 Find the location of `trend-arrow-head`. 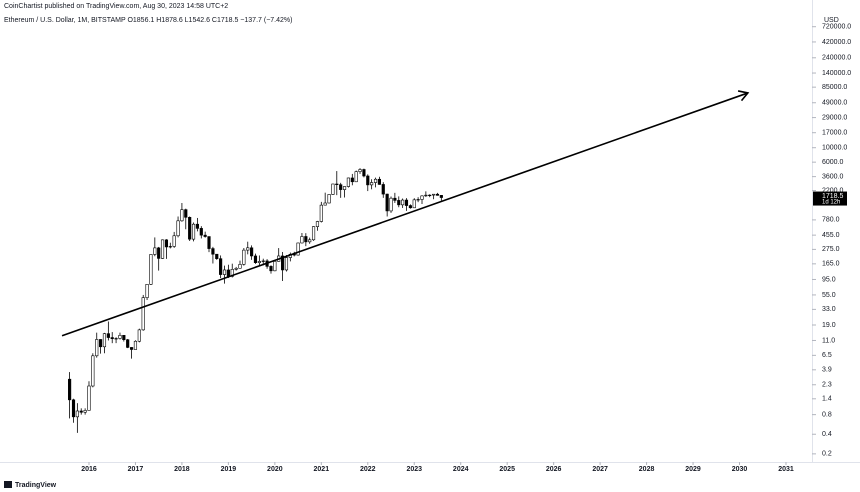

trend-arrow-head is located at coordinates (743, 96).